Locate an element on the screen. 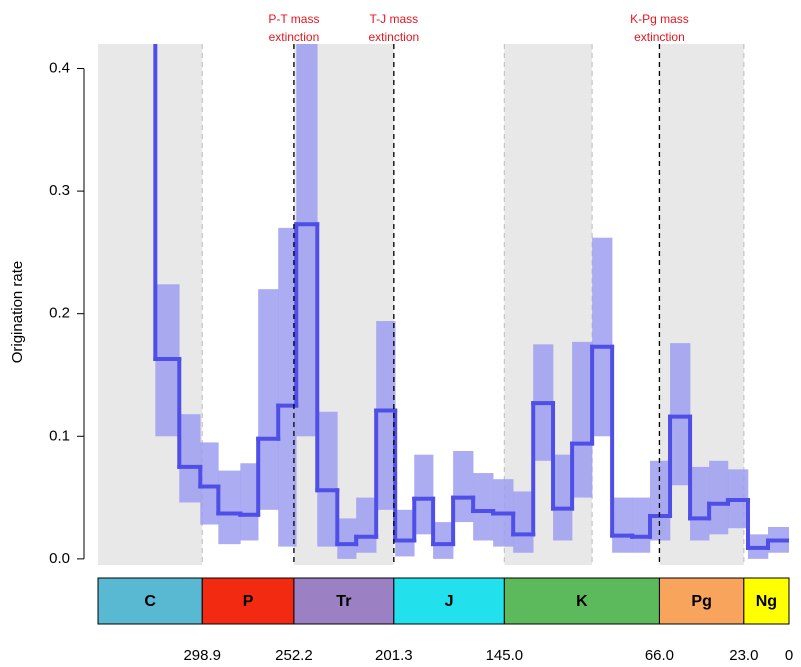  y-tick-label: 0.2 is located at coordinates (59, 313).